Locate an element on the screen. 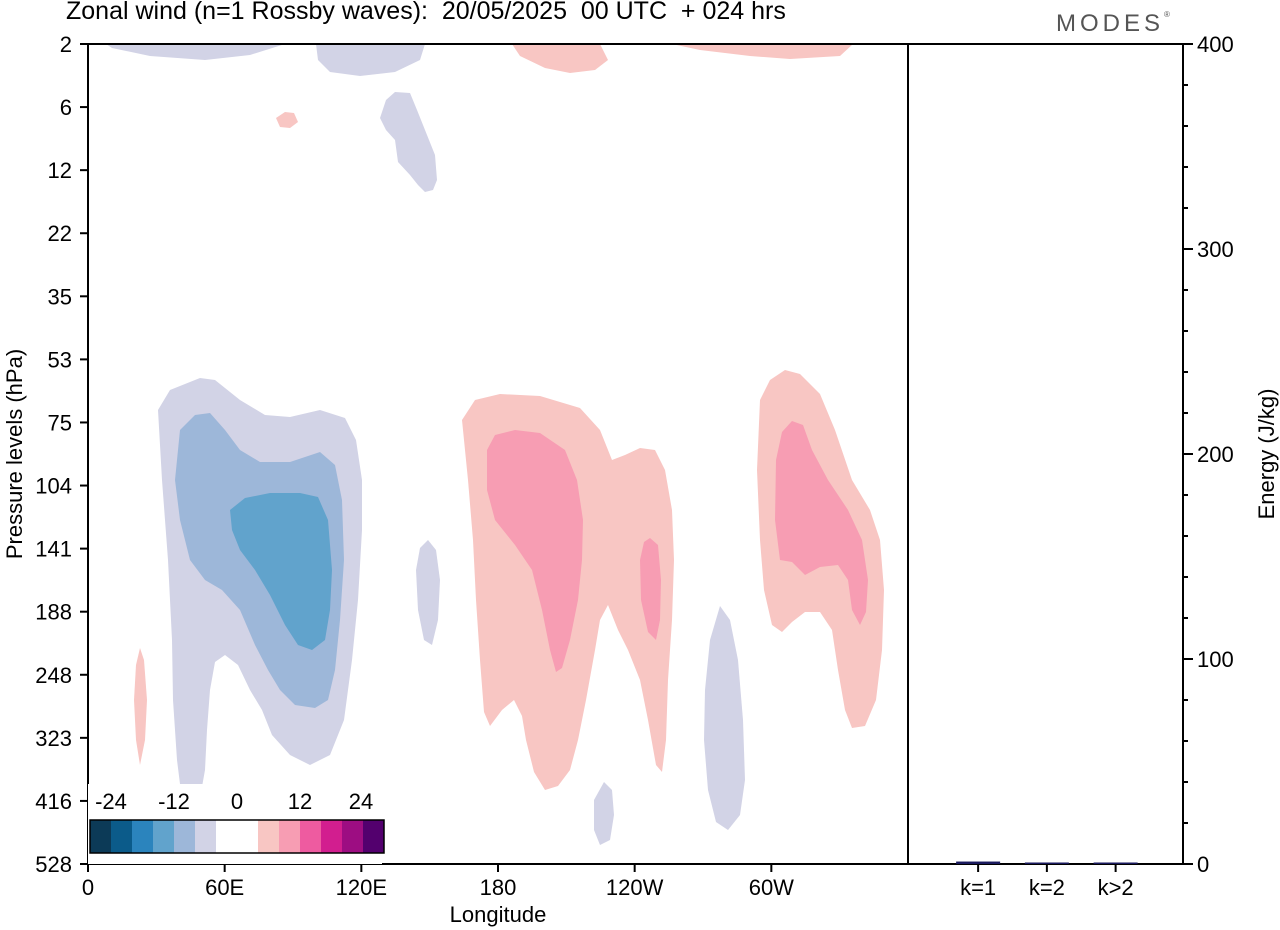 The height and width of the screenshot is (930, 1280). pressure-tick-label: 53 is located at coordinates (60, 359).